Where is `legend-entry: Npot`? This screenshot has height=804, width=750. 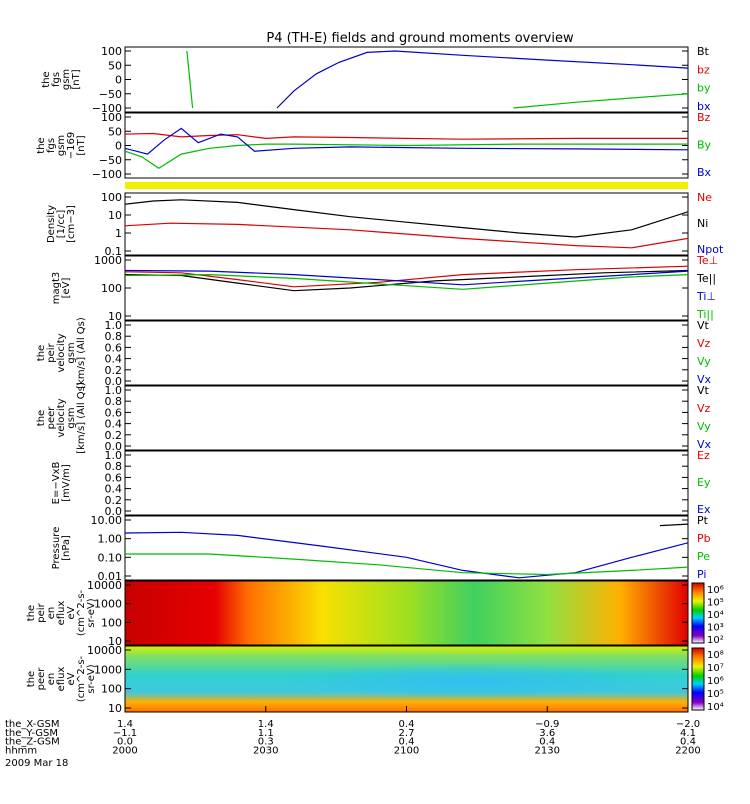
legend-entry: Npot is located at coordinates (710, 249).